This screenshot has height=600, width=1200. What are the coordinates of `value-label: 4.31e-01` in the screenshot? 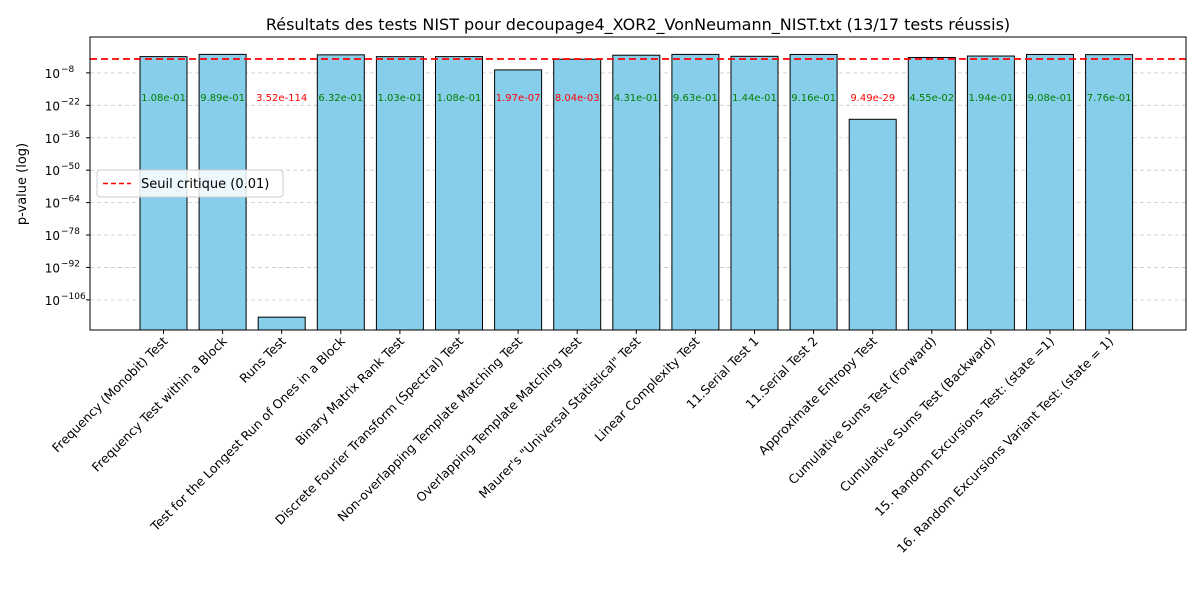 It's located at (636, 98).